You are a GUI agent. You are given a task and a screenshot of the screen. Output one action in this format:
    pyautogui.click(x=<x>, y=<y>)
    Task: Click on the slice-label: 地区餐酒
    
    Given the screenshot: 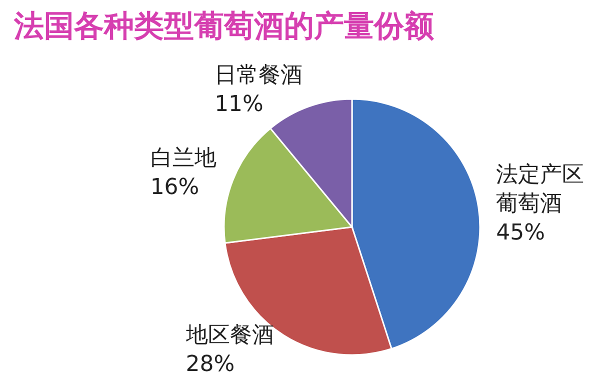 What is the action you would take?
    pyautogui.click(x=230, y=336)
    